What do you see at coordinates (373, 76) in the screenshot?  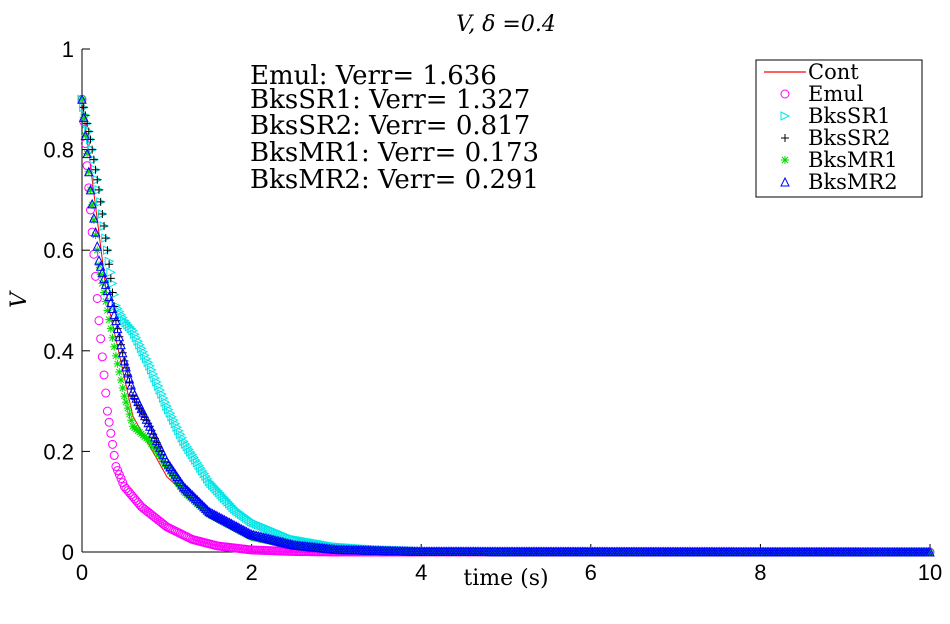 I see `annotation-emul: Emul: Verr= 1.636` at bounding box center [373, 76].